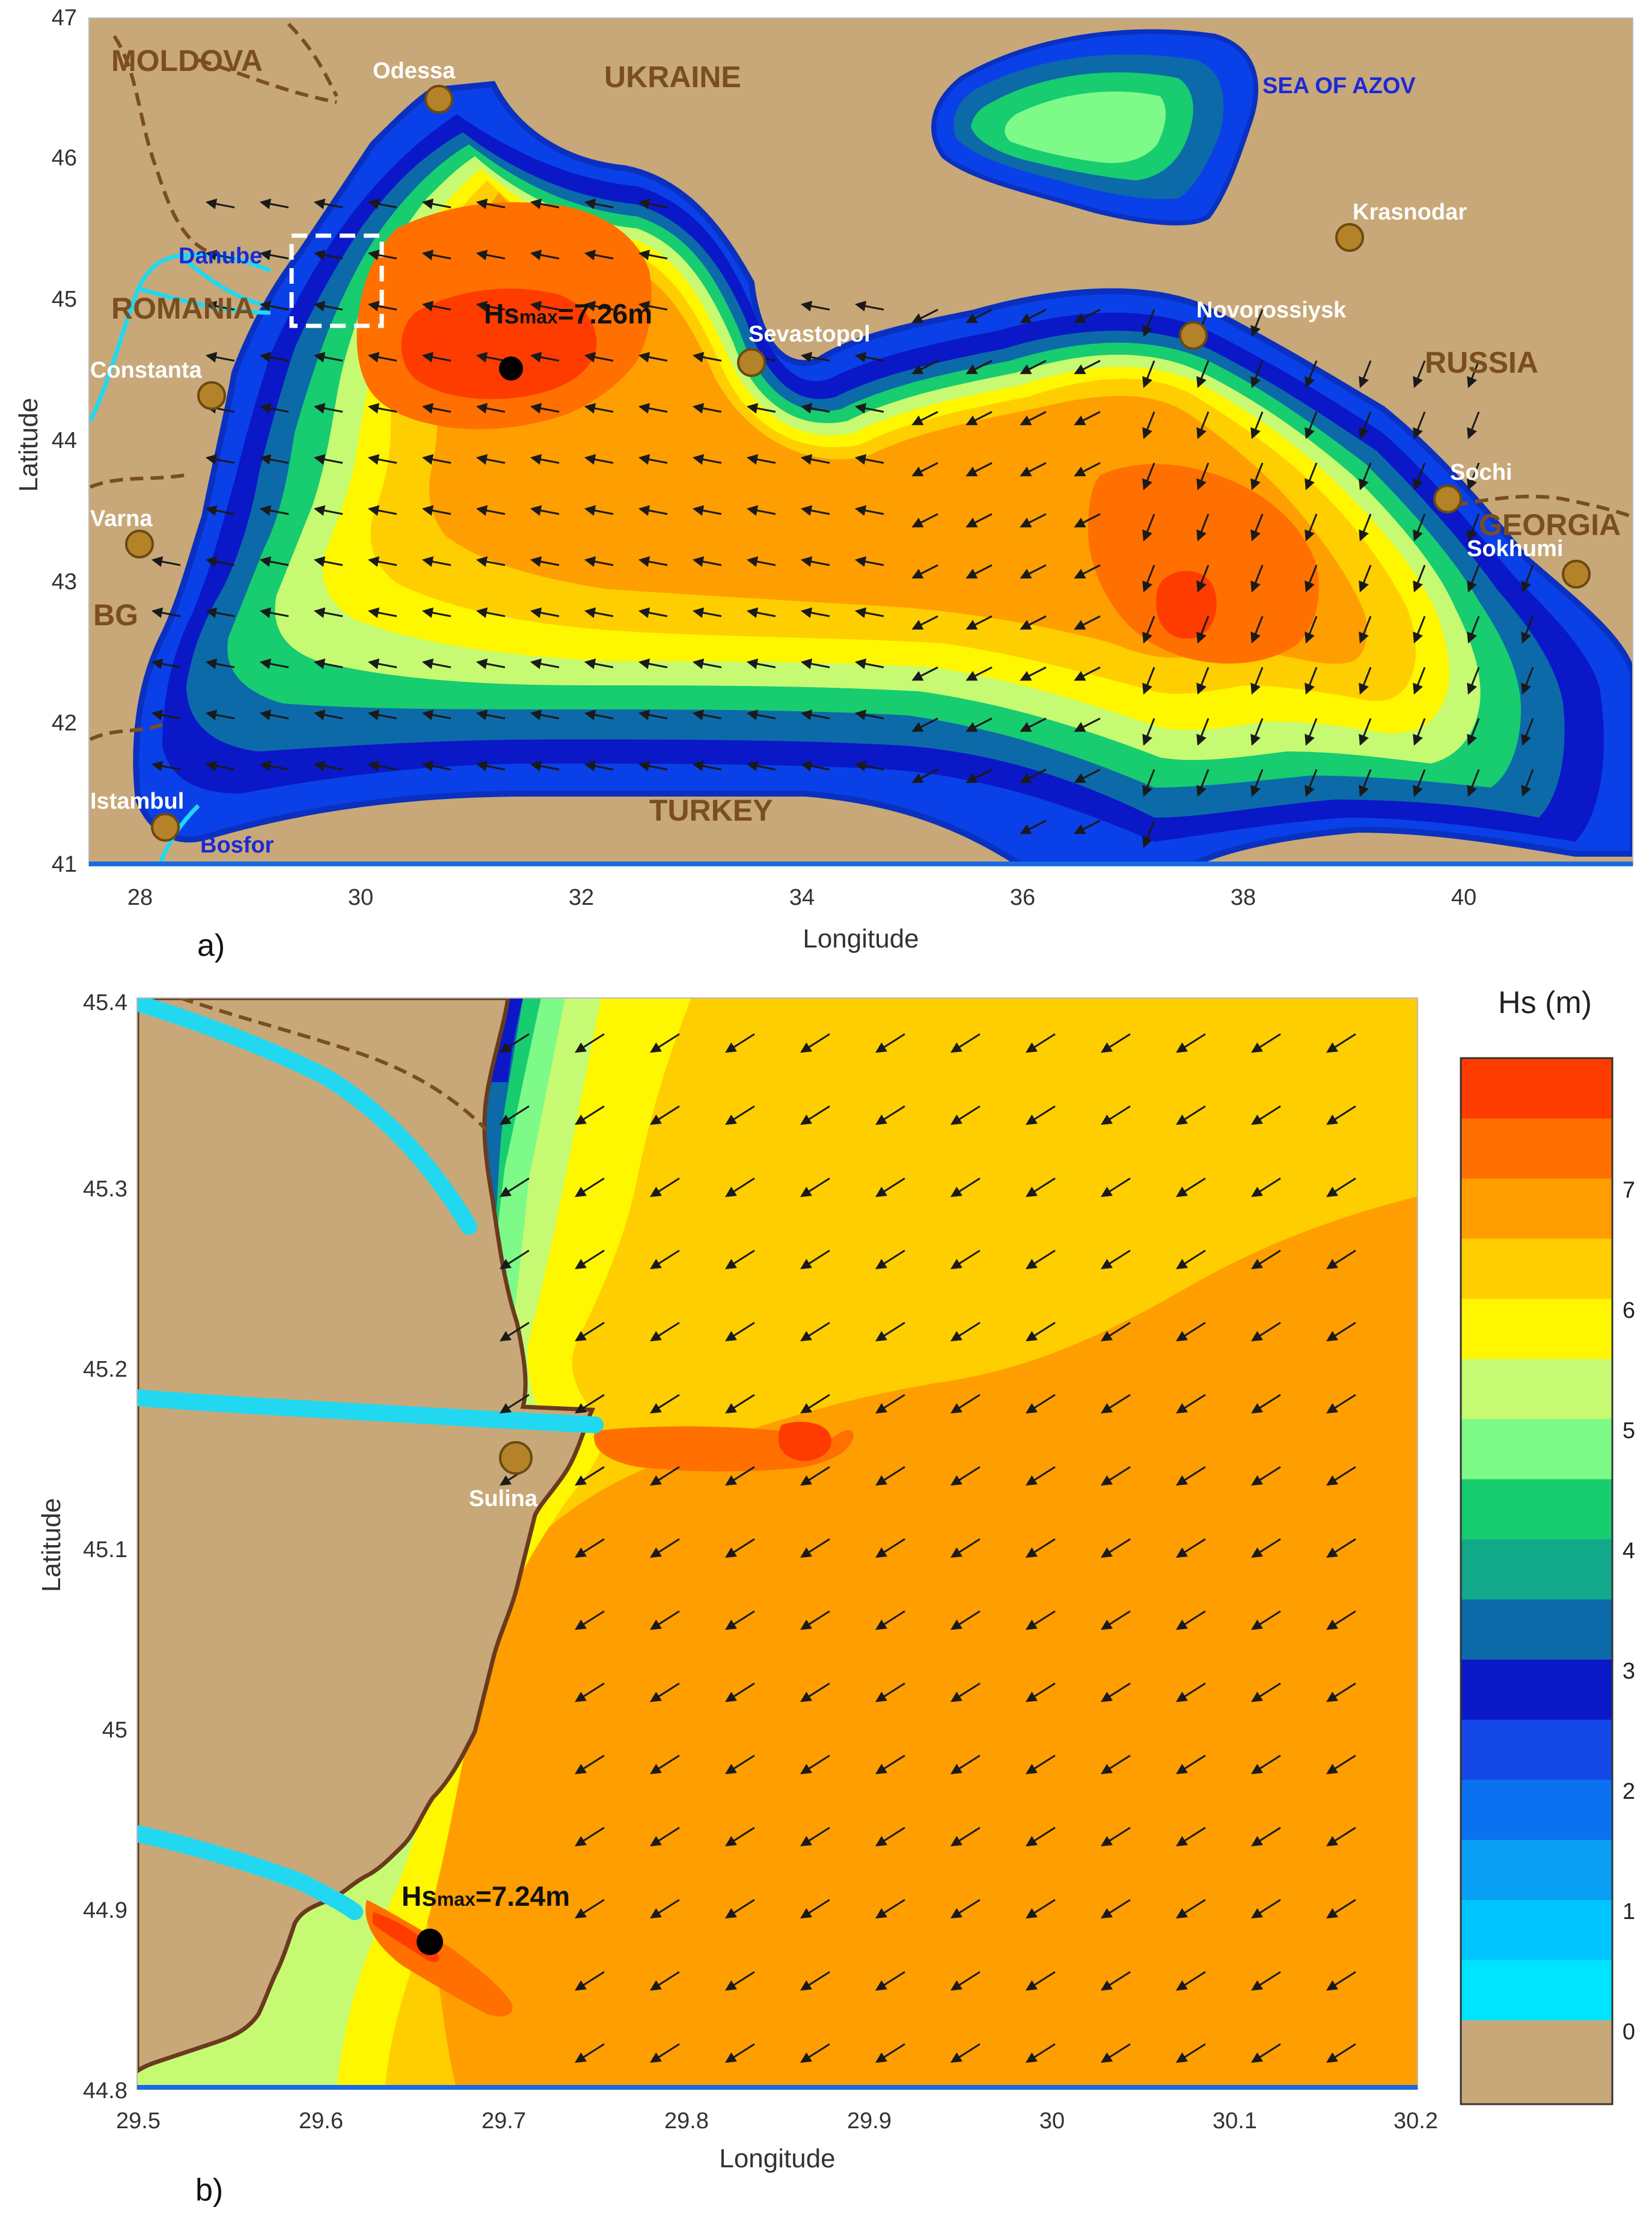  Describe the element at coordinates (307, 1117) in the screenshot. I see `danube-branch-chilia` at that location.